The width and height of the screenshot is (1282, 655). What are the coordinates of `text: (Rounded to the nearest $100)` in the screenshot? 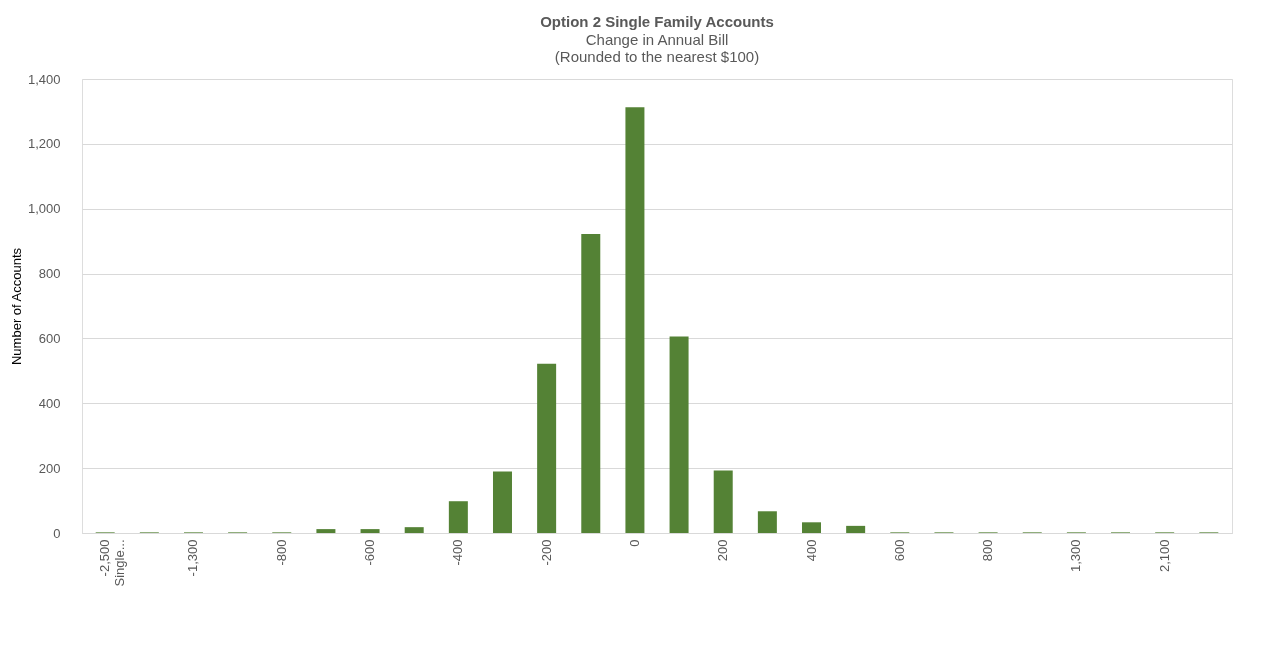 It's located at (657, 56).